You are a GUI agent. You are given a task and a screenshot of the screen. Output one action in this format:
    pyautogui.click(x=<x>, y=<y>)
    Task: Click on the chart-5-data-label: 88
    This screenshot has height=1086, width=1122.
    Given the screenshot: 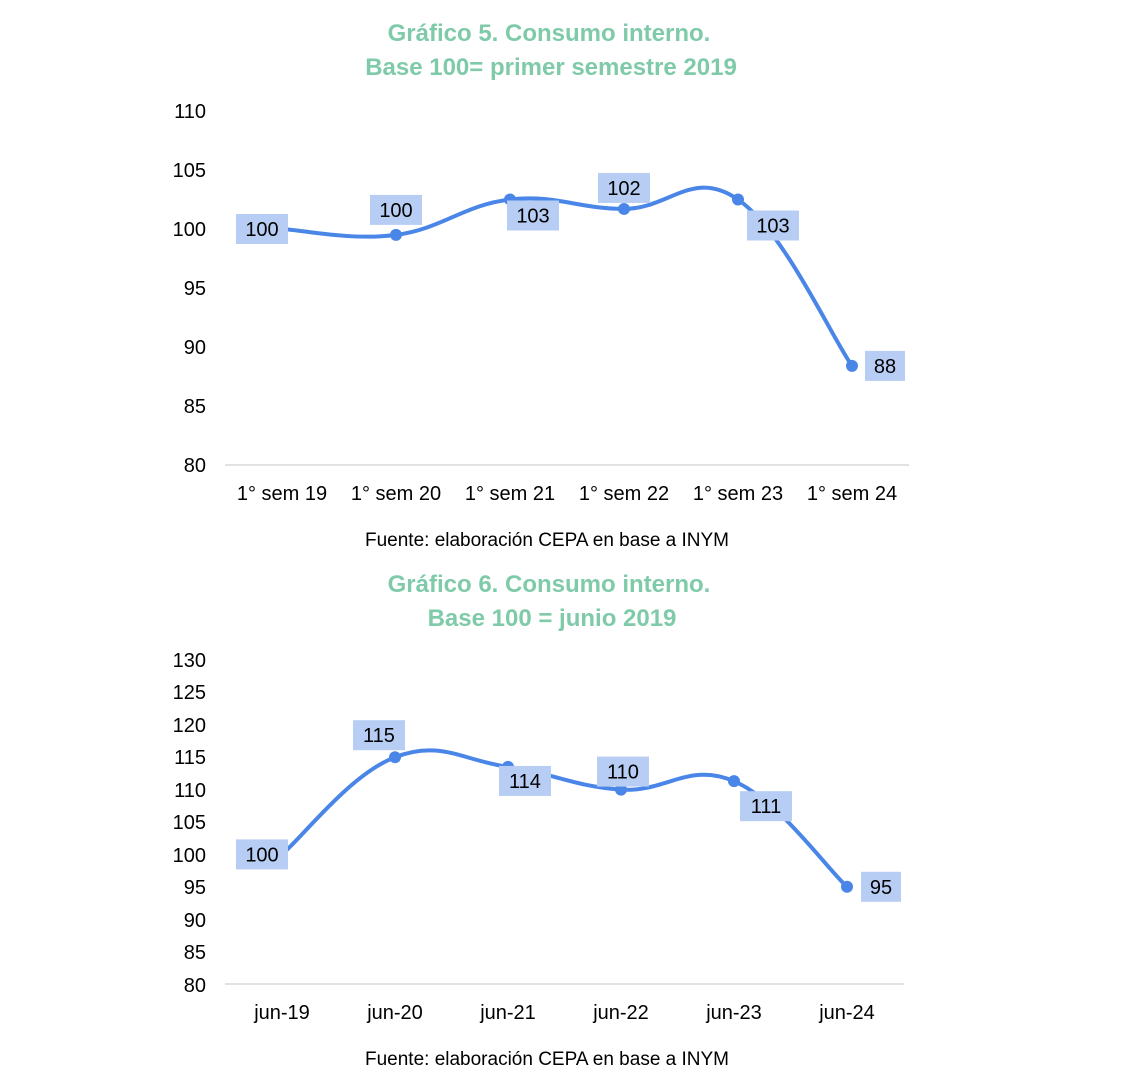 What is the action you would take?
    pyautogui.click(x=885, y=365)
    